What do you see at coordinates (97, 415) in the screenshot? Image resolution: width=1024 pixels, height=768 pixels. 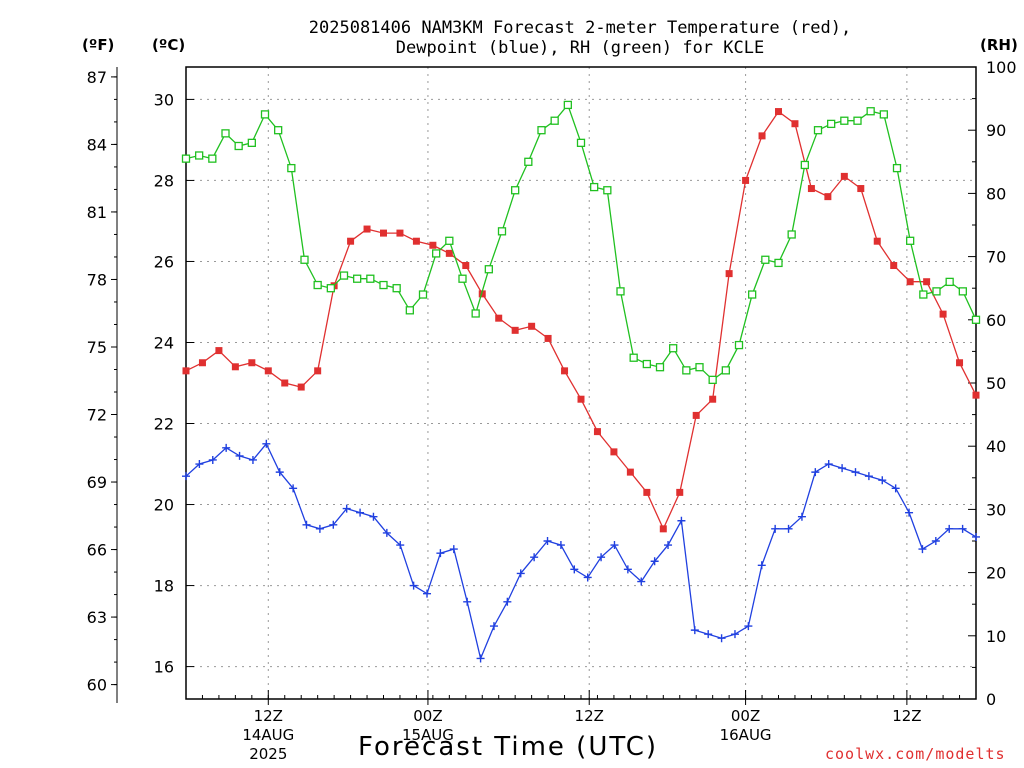 I see `fahrenheit-tick-label: 72` at bounding box center [97, 415].